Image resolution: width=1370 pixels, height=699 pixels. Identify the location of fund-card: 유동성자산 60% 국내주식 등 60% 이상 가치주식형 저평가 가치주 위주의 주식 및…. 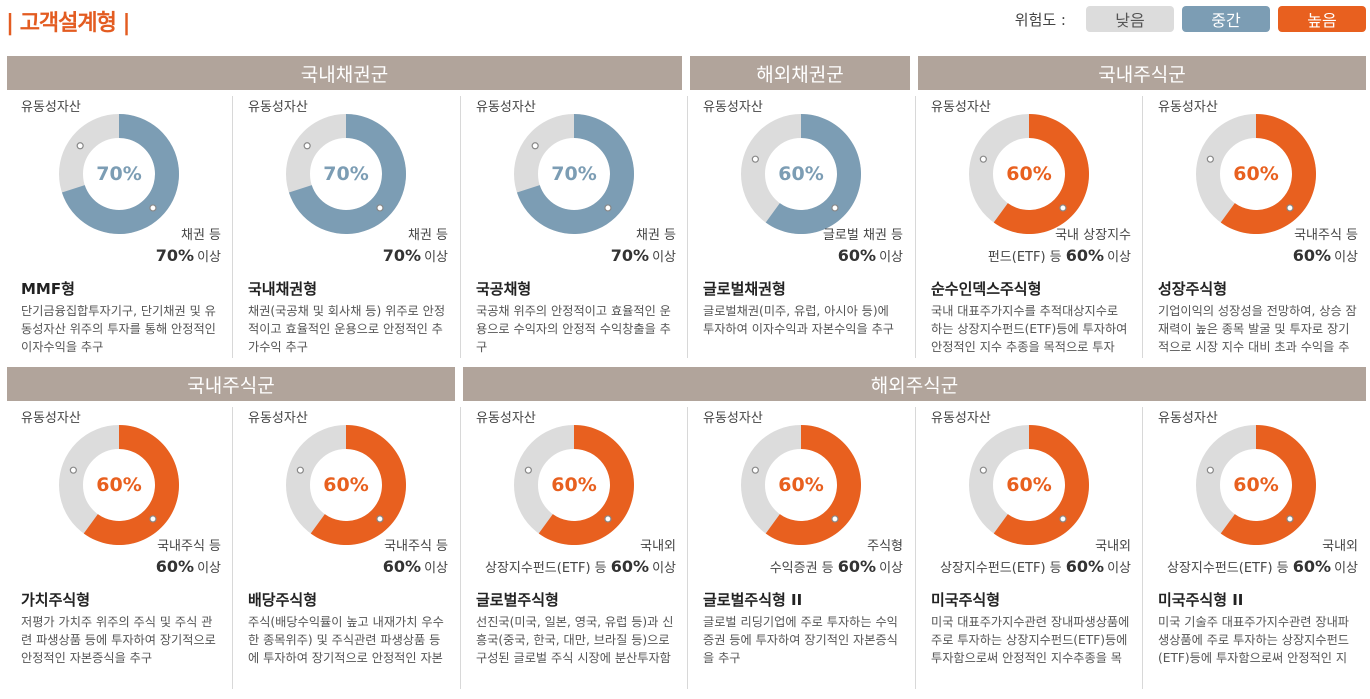
(118, 551).